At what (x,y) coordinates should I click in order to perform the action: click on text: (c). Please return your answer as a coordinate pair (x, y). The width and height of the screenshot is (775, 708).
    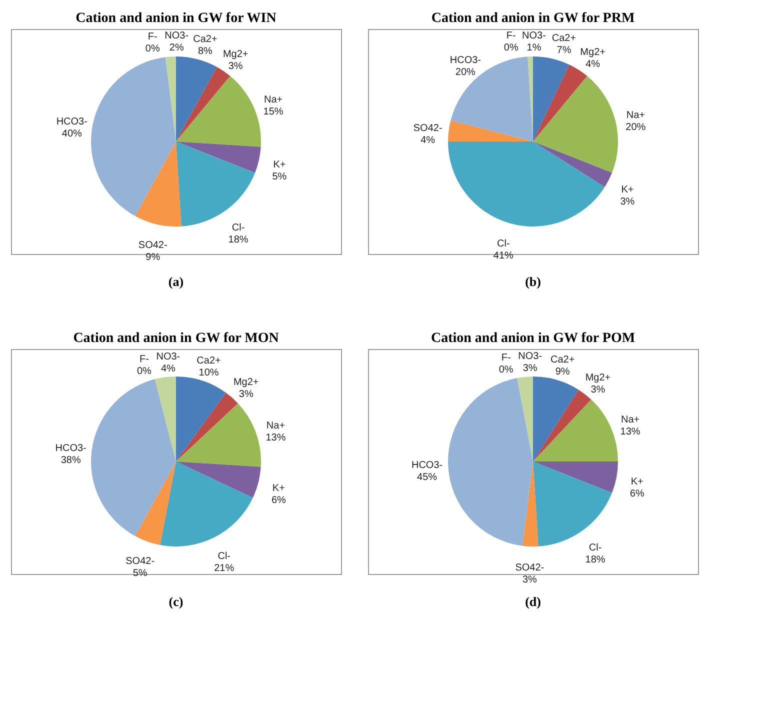
    Looking at the image, I should click on (176, 601).